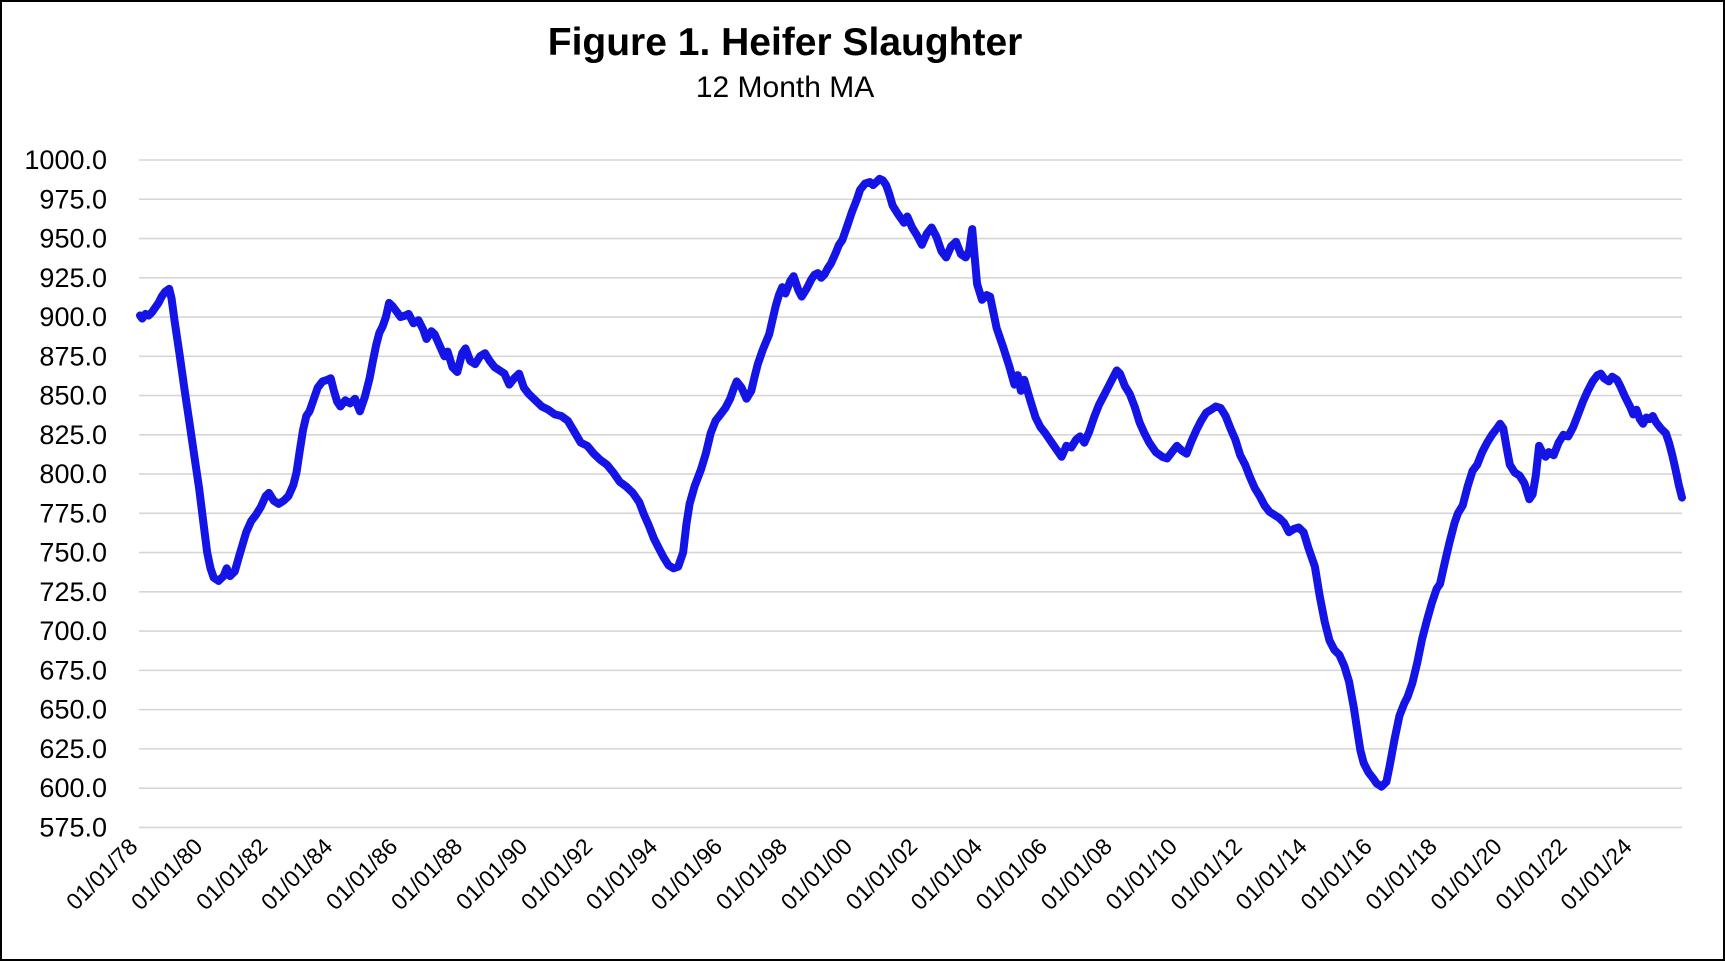  What do you see at coordinates (785, 42) in the screenshot?
I see `chart-title: Figure 1. Heifer Slaughter` at bounding box center [785, 42].